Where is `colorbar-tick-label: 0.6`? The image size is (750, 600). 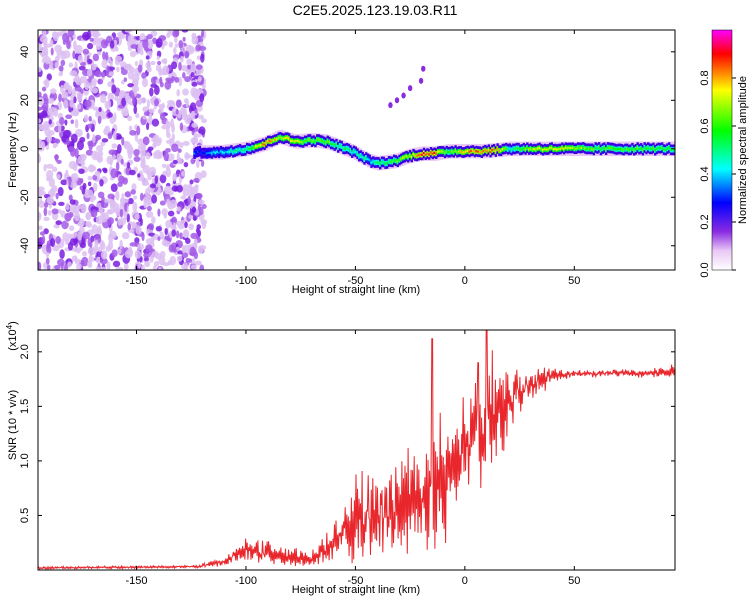
colorbar-tick-label: 0.6 is located at coordinates (705, 125).